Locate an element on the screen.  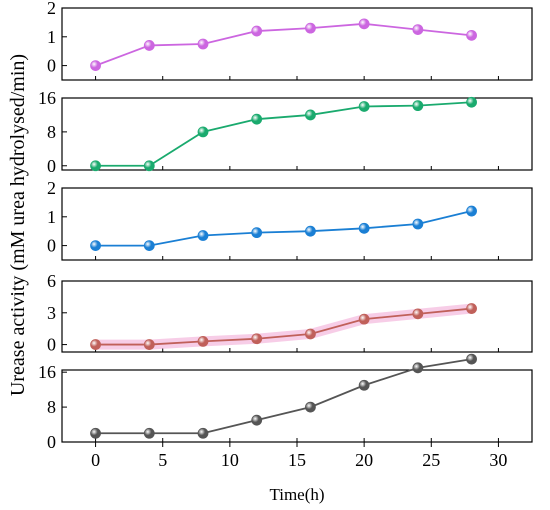
x-tick-label: 0 is located at coordinates (95, 460).